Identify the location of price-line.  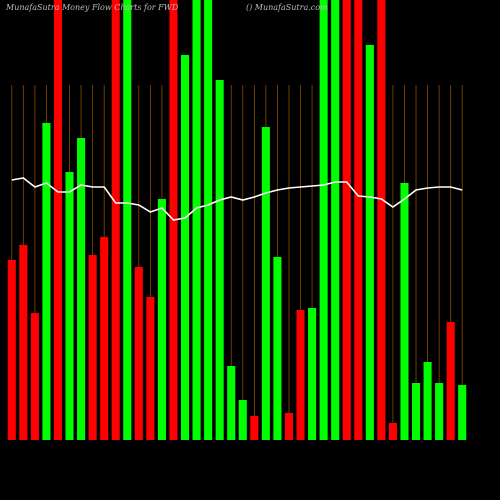
(237, 199).